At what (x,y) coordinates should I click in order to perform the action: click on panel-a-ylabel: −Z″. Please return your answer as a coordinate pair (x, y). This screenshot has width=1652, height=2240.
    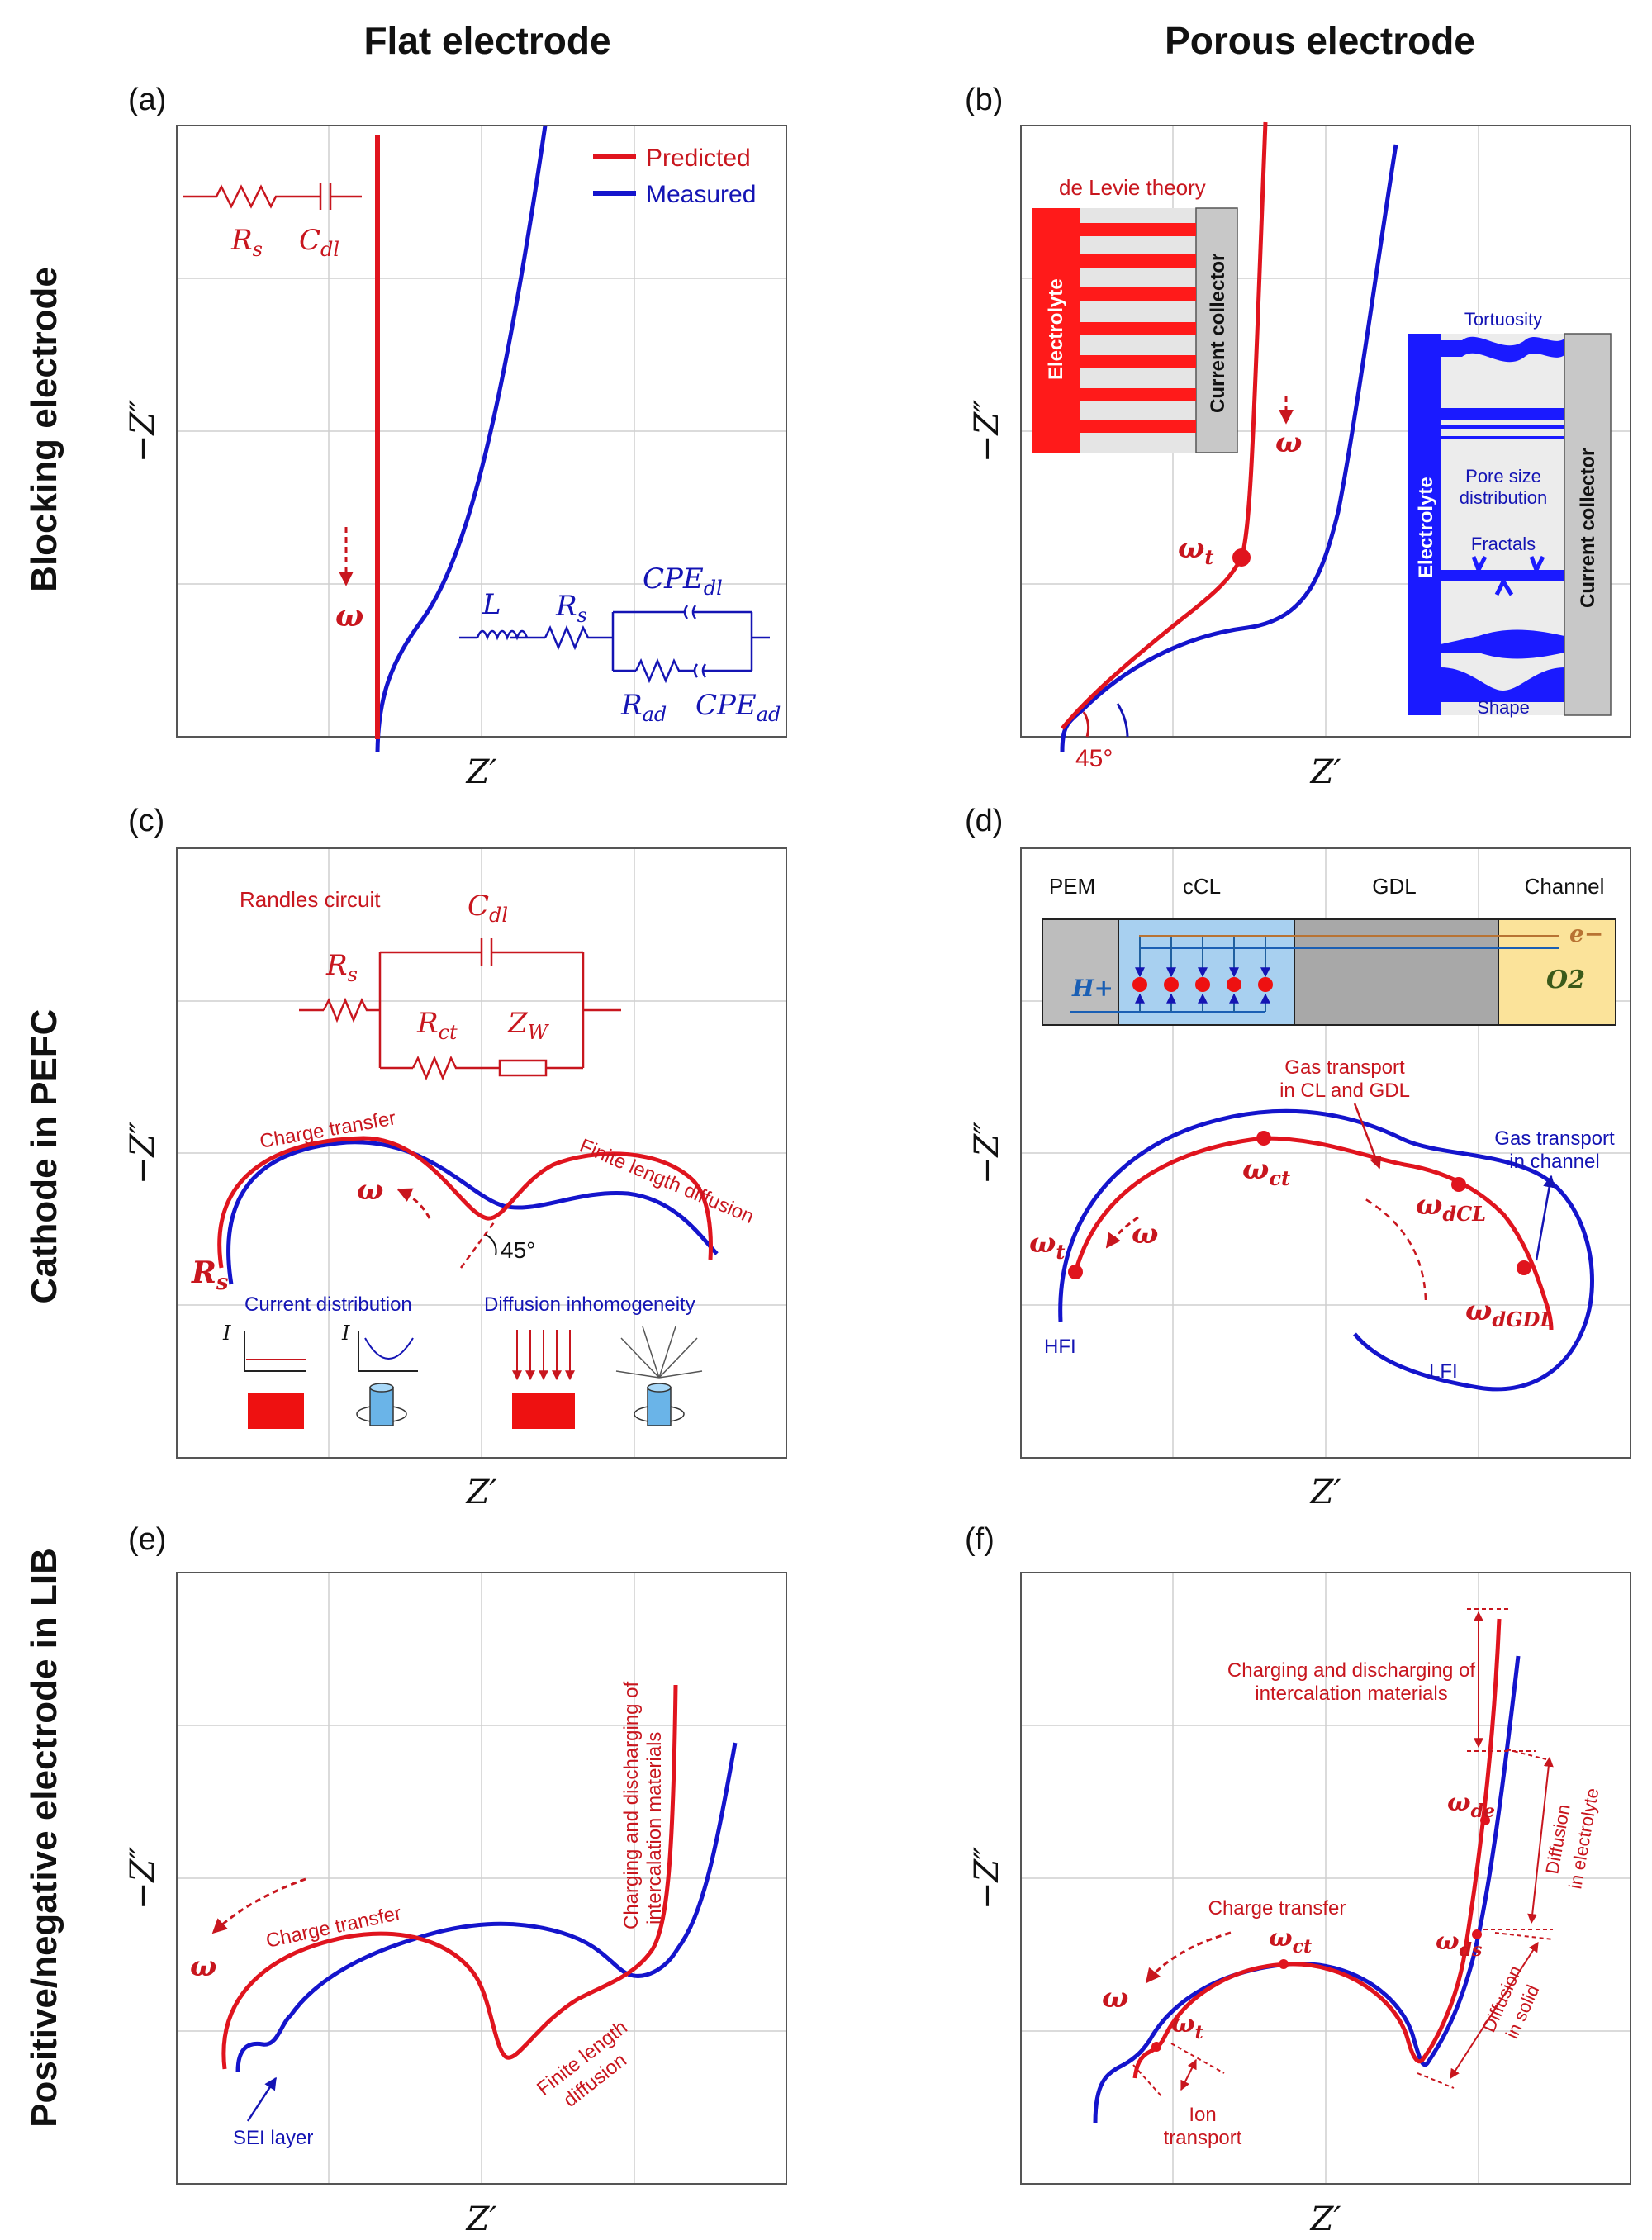
    Looking at the image, I should click on (143, 431).